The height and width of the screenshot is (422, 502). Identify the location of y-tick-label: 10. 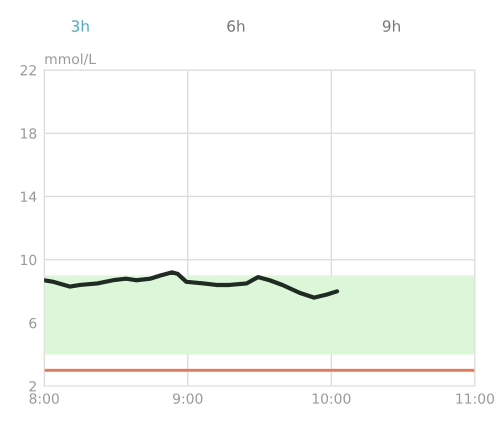
(28, 260).